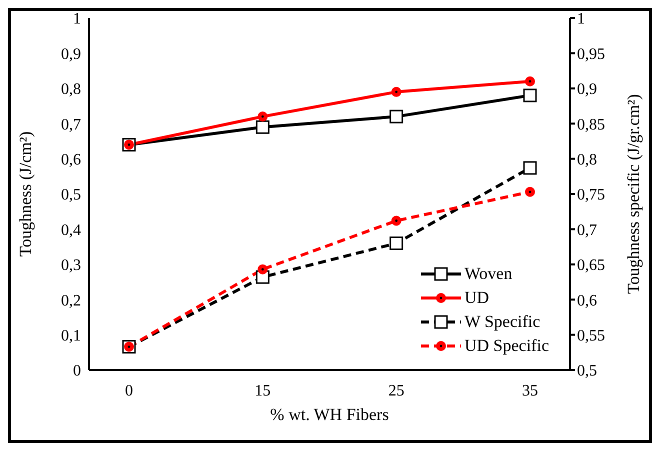  Describe the element at coordinates (129, 391) in the screenshot. I see `x-tick-label: 0` at that location.